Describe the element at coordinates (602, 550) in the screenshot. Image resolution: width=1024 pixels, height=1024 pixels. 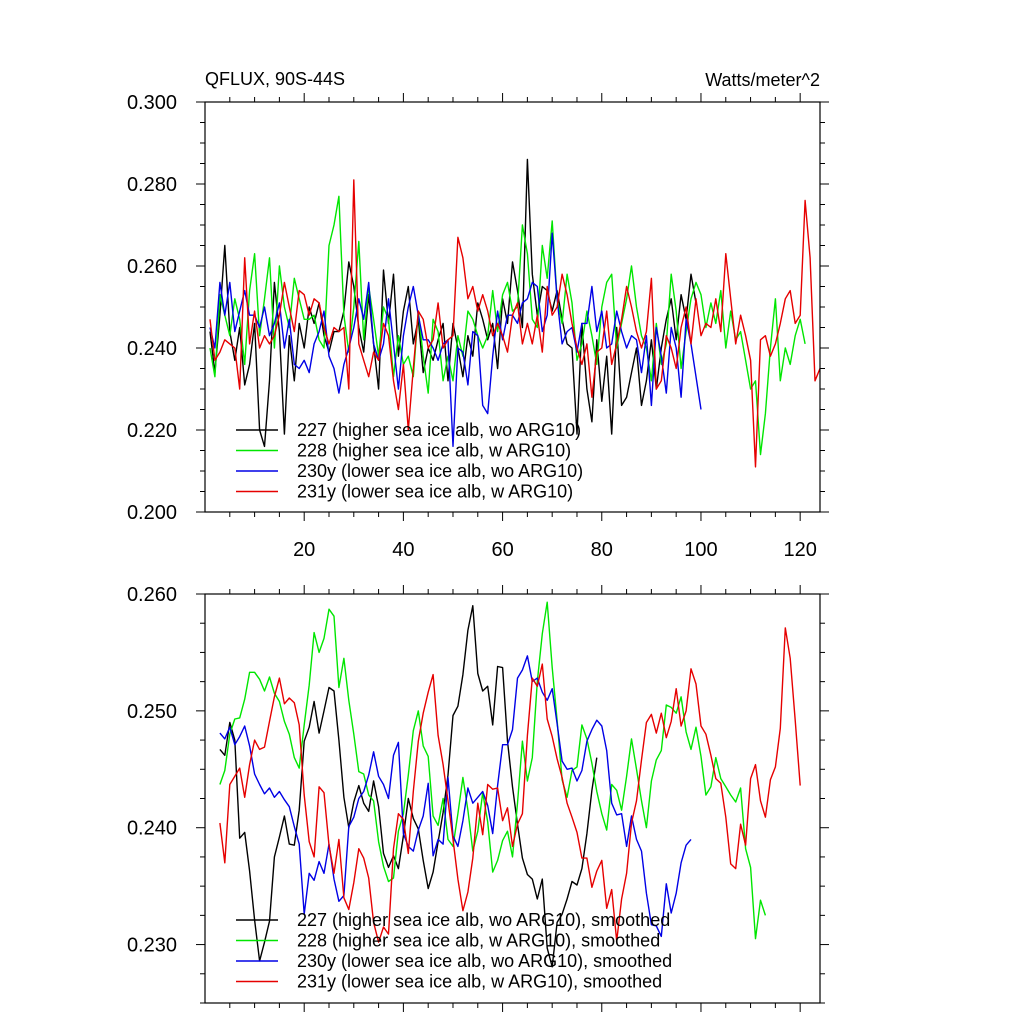
I see `x-tick-label: 80` at that location.